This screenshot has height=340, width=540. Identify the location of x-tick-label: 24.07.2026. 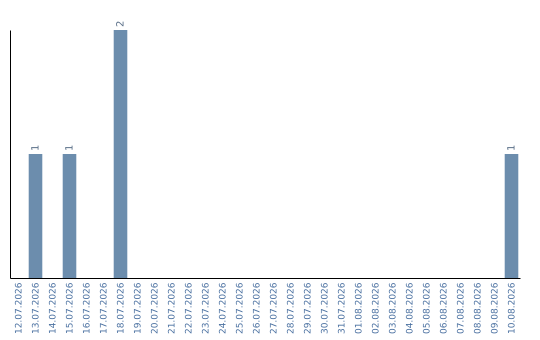
(223, 308).